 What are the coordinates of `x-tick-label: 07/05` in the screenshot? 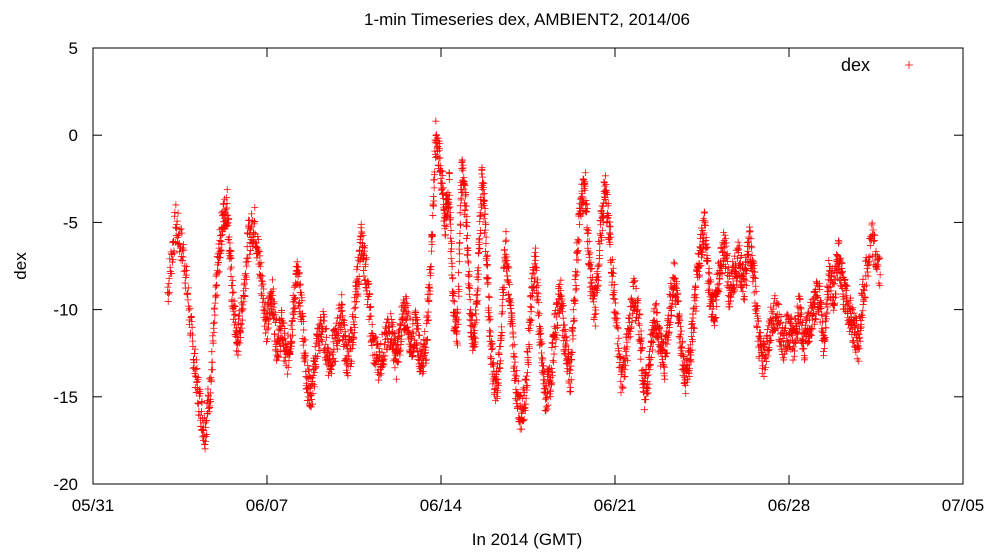 It's located at (963, 505).